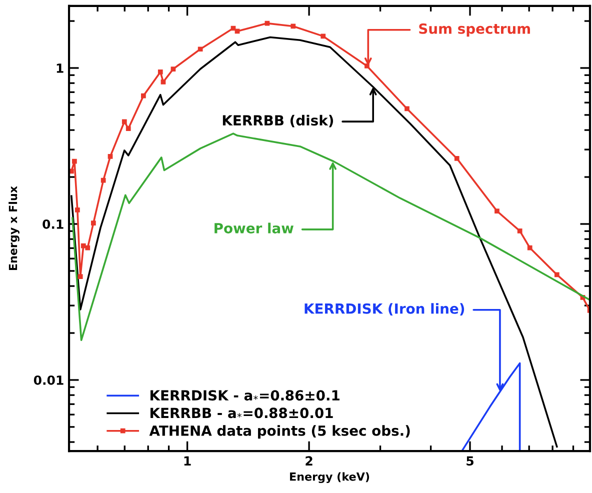 The image size is (592, 493). I want to click on annotation: Sum spectrum, so click(474, 30).